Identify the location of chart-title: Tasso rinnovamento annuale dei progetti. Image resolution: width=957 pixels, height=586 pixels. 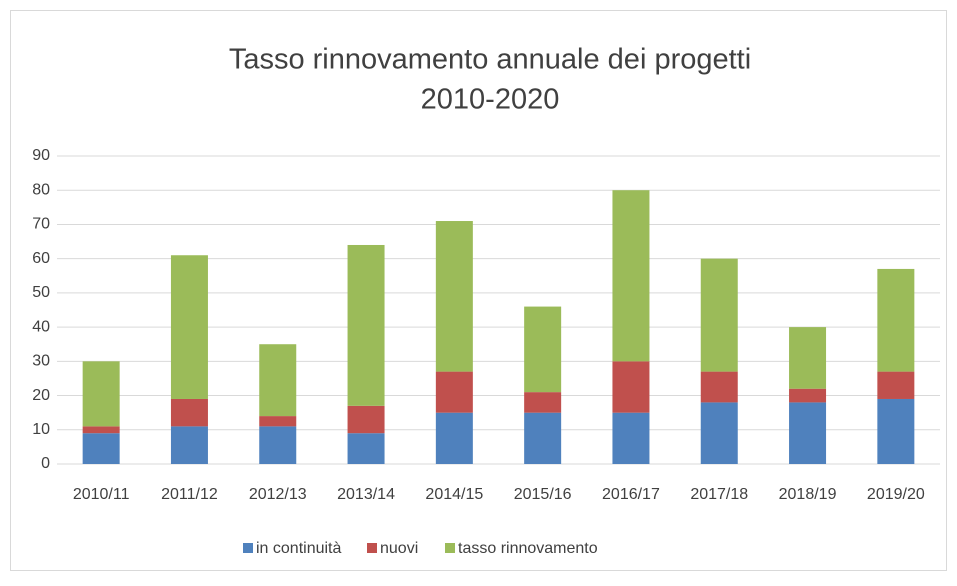
(490, 60).